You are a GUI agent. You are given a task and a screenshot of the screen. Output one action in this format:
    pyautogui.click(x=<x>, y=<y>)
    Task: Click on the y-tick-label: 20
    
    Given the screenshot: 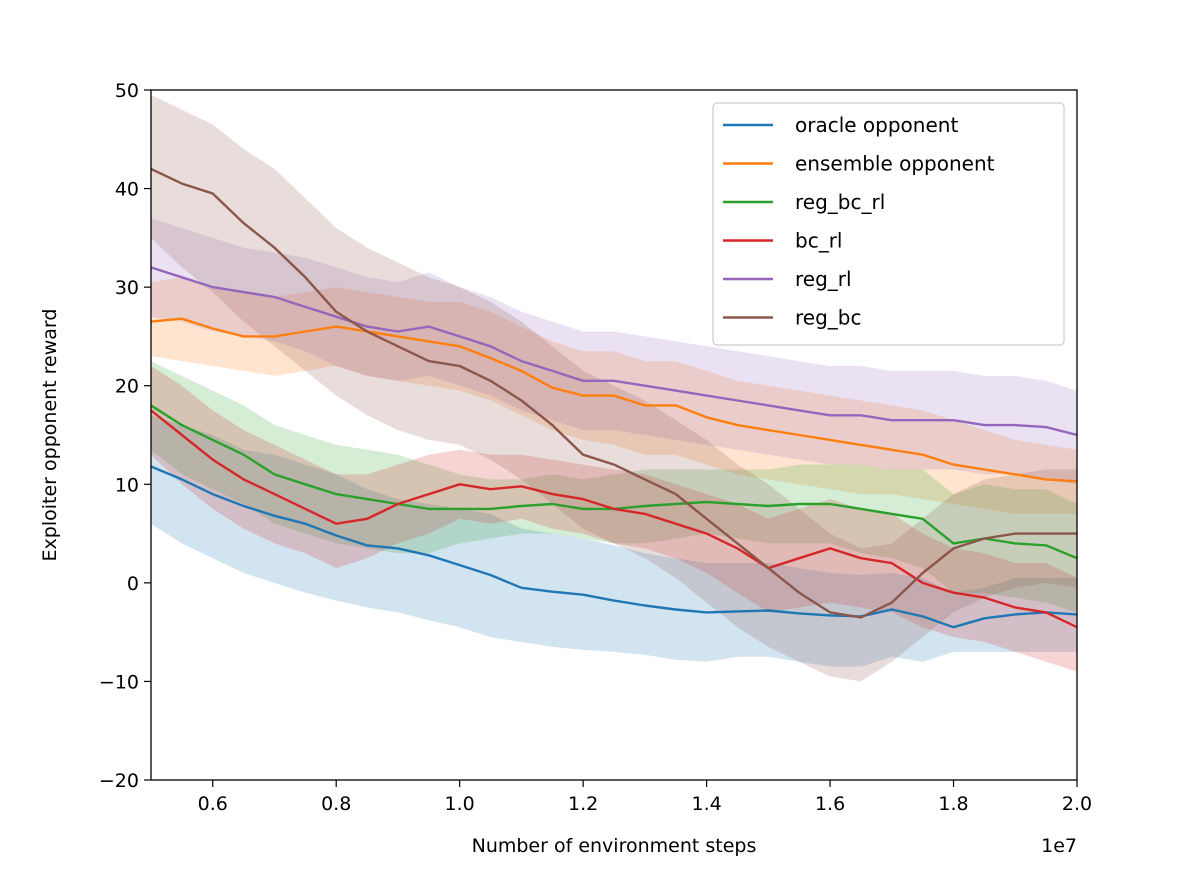 What is the action you would take?
    pyautogui.click(x=127, y=387)
    